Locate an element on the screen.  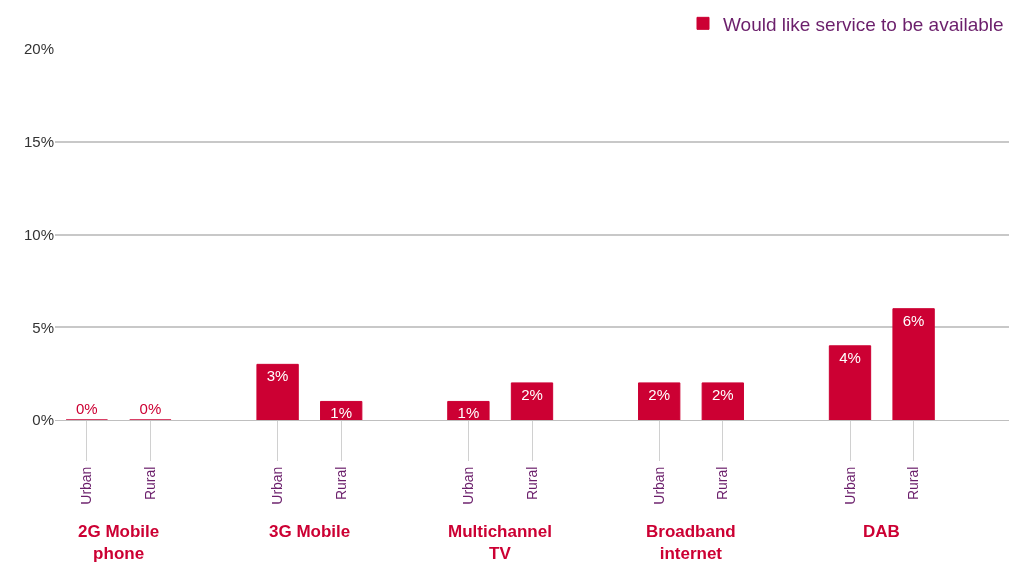
y-tick-label: 0% is located at coordinates (43, 420).